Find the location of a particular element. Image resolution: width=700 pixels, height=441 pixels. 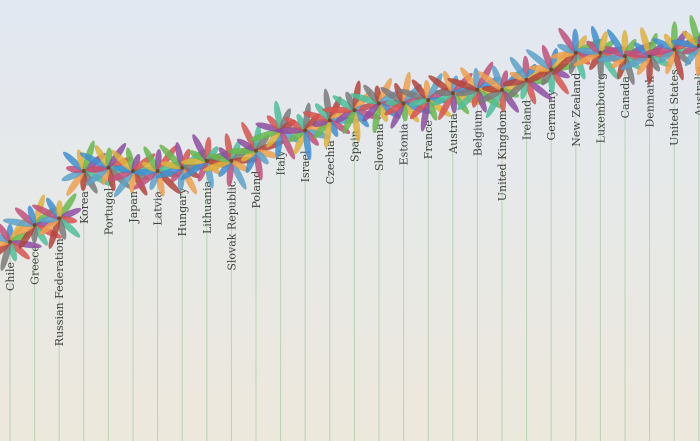

petal is located at coordinates (59, 209).